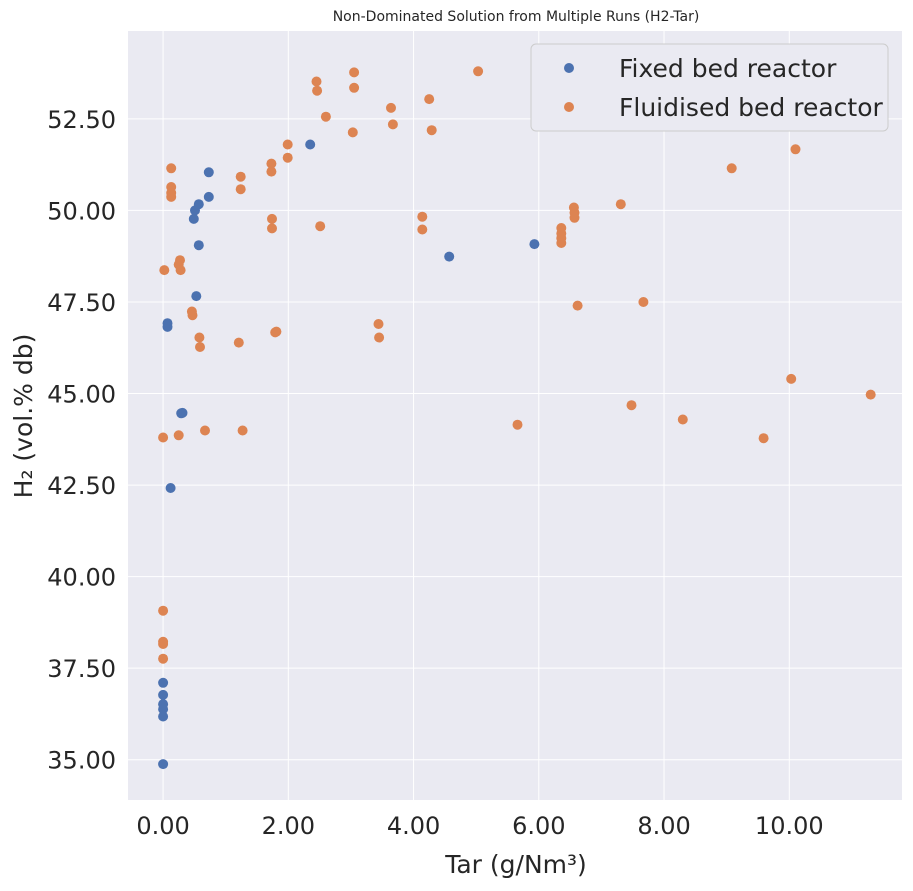 The width and height of the screenshot is (913, 891). What do you see at coordinates (81, 486) in the screenshot?
I see `y-tick-label: 42.50` at bounding box center [81, 486].